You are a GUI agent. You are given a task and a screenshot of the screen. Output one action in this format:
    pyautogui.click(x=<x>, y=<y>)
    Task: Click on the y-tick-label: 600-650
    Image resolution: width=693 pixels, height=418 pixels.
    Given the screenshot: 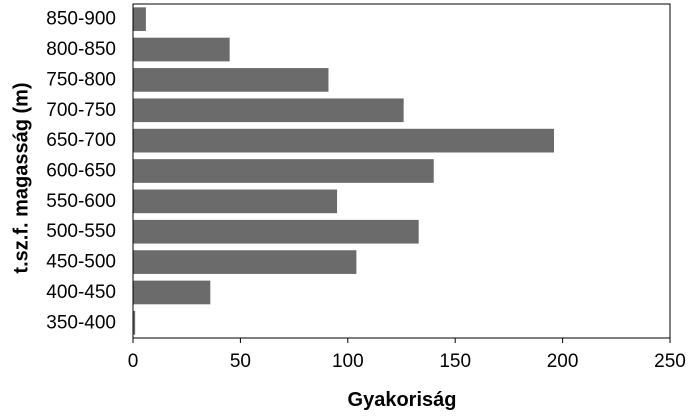 What is the action you would take?
    pyautogui.click(x=81, y=171)
    